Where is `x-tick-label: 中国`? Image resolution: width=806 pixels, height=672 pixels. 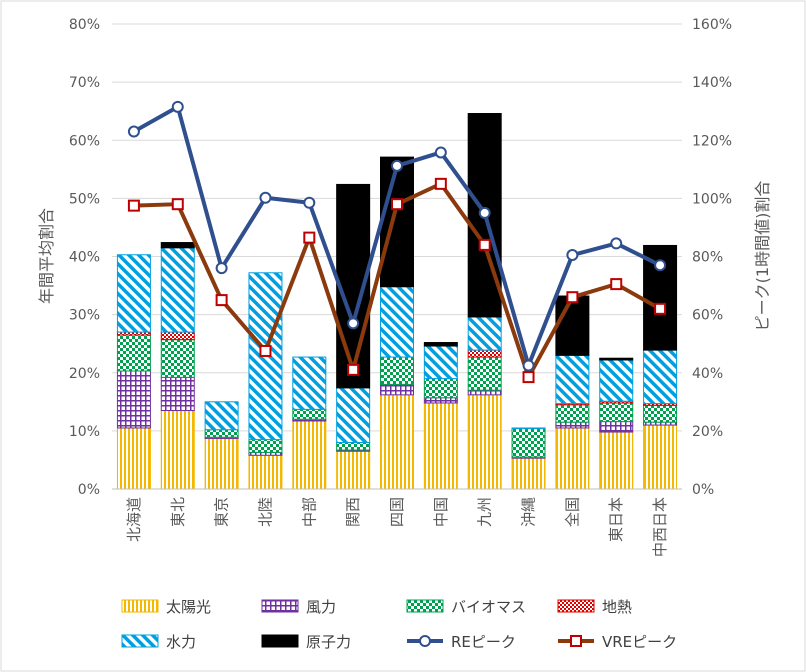
x-tick-label: 中国 is located at coordinates (441, 512).